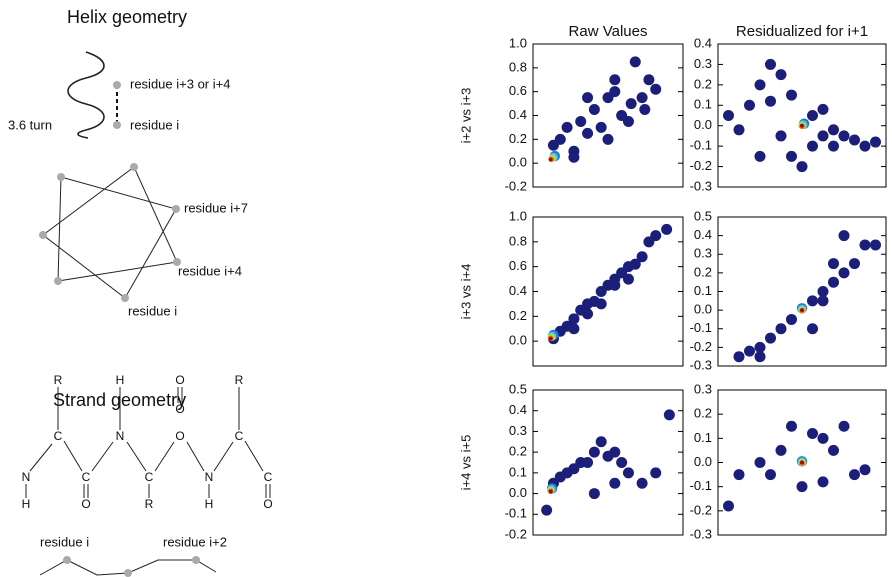 Image resolution: width=892 pixels, height=577 pixels. Describe the element at coordinates (195, 541) in the screenshot. I see `strand-label: residue i+2` at that location.